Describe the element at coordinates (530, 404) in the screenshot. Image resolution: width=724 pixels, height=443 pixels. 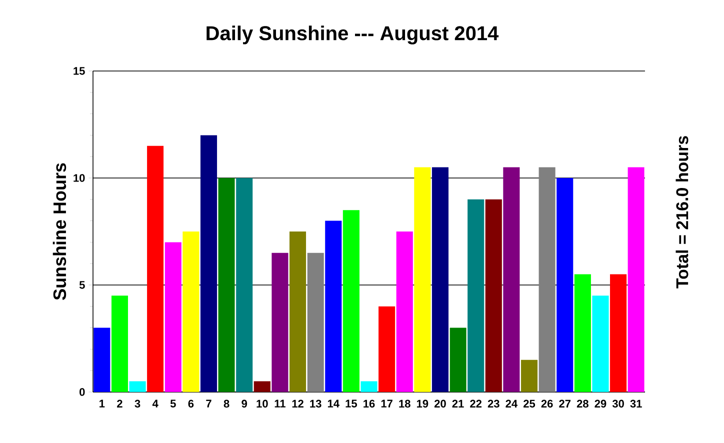
I see `x-tick-label: 25` at that location.